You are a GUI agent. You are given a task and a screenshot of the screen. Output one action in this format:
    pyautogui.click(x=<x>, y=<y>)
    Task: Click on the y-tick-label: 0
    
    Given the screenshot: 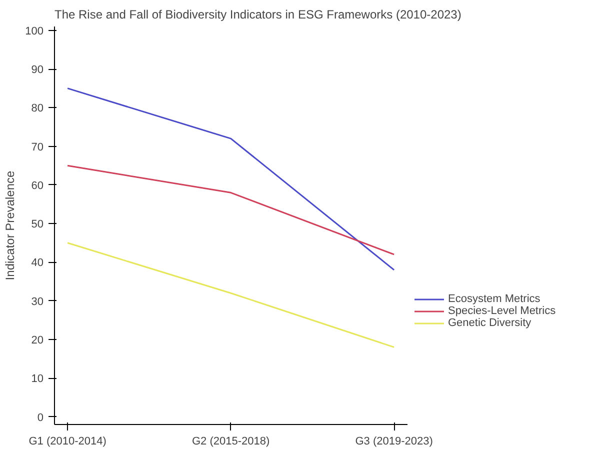 What is the action you would take?
    pyautogui.click(x=40, y=418)
    